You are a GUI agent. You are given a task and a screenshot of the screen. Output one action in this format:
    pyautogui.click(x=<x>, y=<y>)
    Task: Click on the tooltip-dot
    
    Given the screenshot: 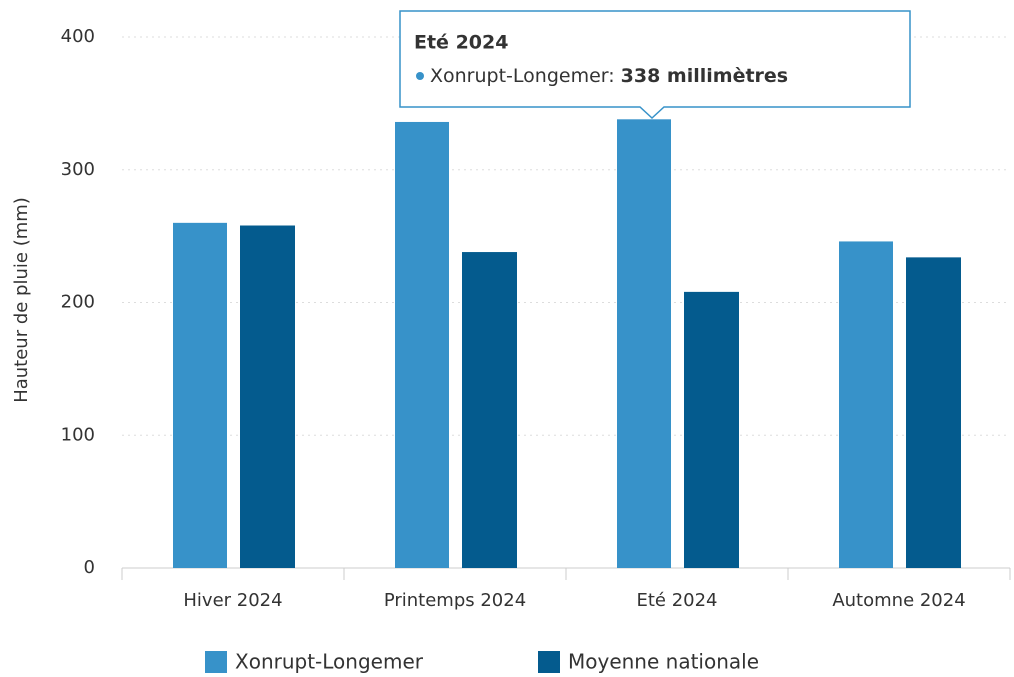 What is the action you would take?
    pyautogui.click(x=420, y=76)
    